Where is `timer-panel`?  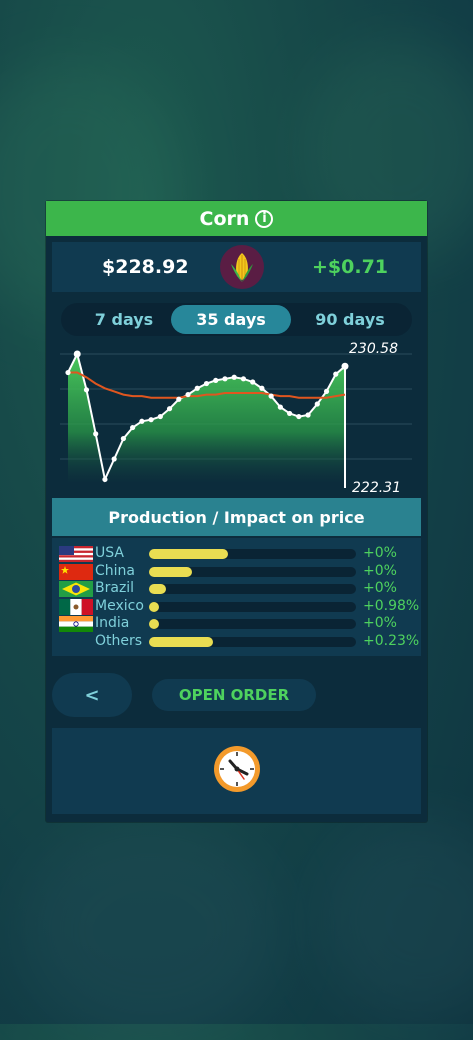 timer-panel is located at coordinates (236, 771).